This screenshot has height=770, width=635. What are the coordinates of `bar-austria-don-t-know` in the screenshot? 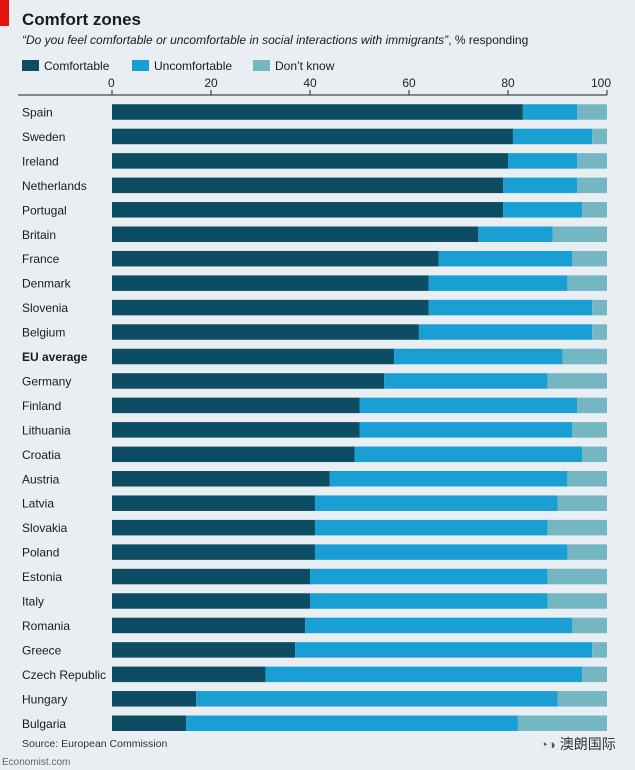 It's located at (587, 479).